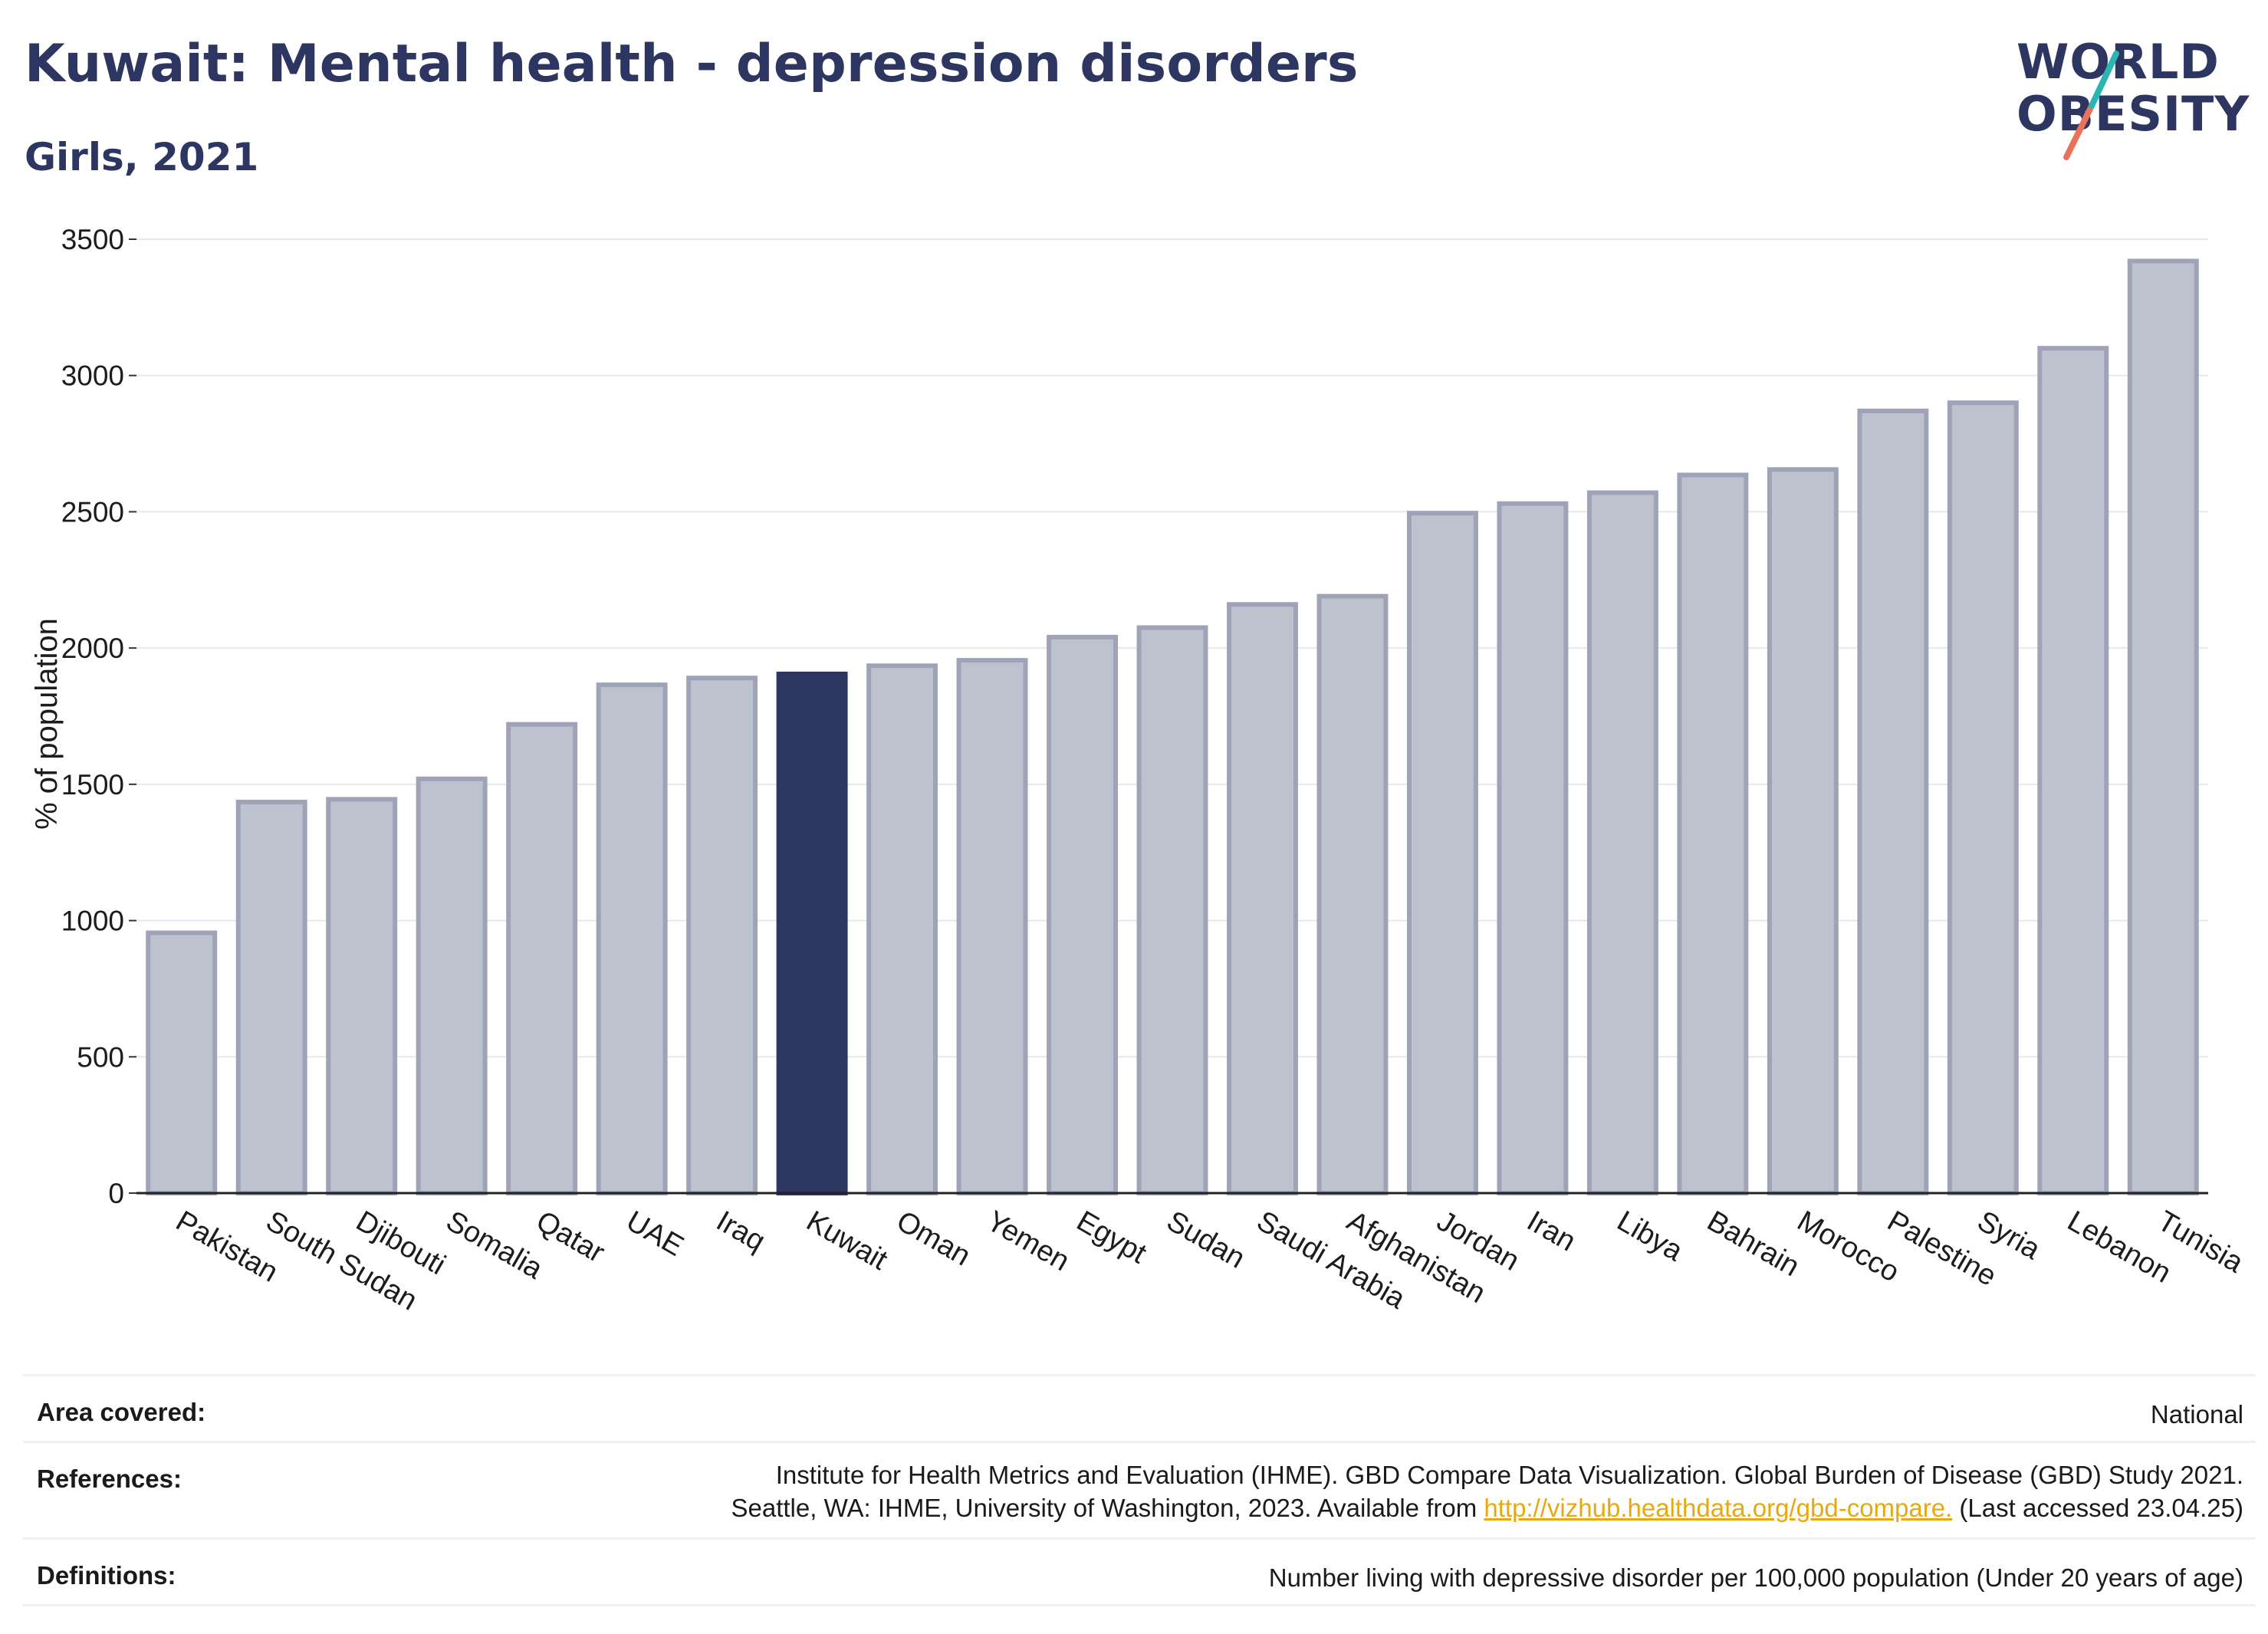  What do you see at coordinates (1713, 833) in the screenshot?
I see `bar-bahrain` at bounding box center [1713, 833].